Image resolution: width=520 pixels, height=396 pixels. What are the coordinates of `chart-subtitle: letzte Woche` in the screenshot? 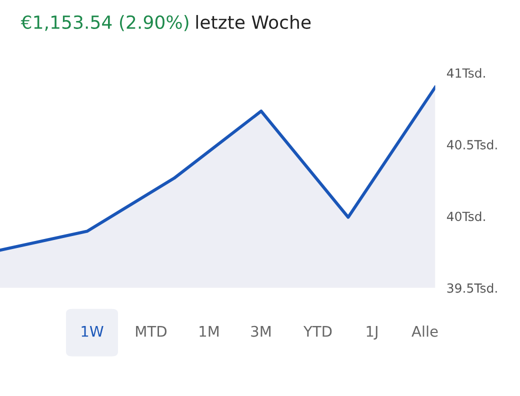 It's located at (253, 22).